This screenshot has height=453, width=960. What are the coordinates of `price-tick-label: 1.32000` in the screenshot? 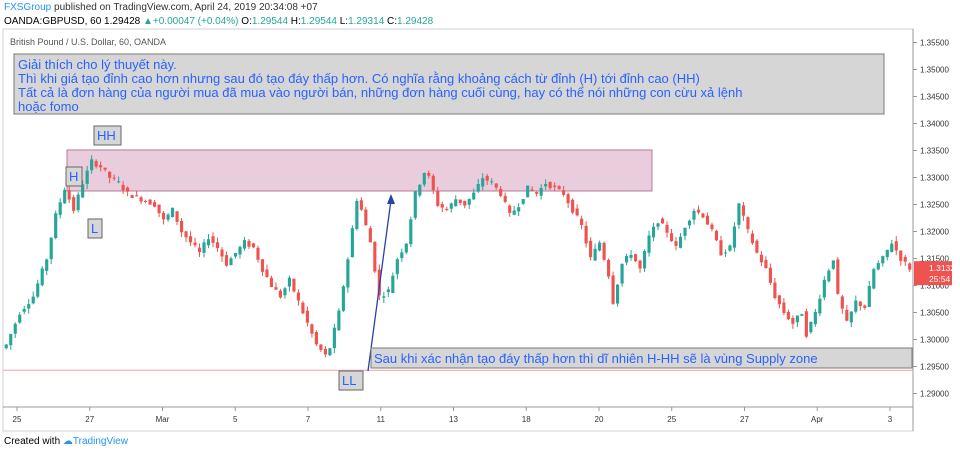 It's located at (934, 232).